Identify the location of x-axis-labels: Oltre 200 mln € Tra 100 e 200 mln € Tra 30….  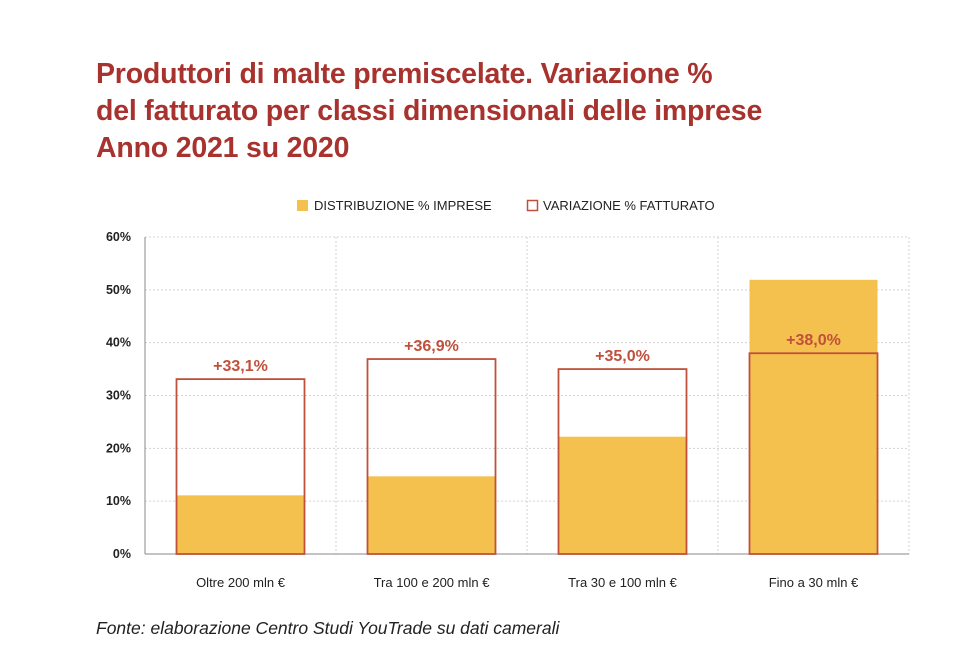
(527, 582).